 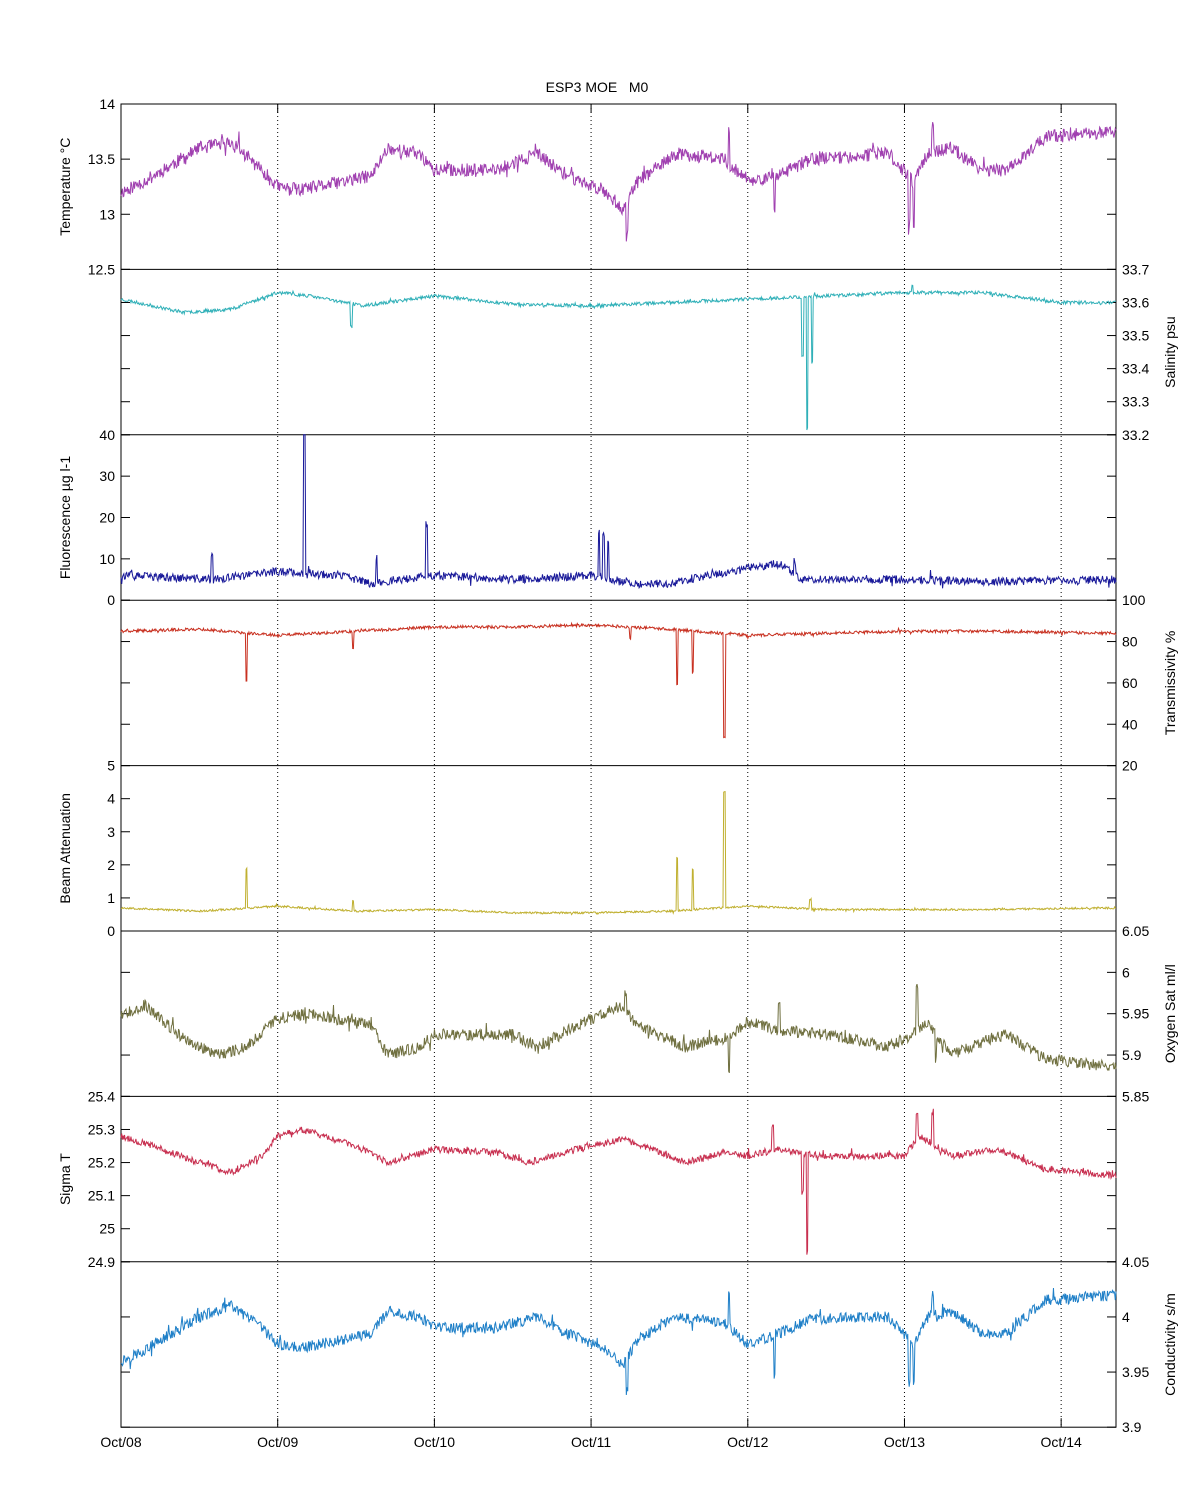 What do you see at coordinates (1132, 1427) in the screenshot?
I see `y-tick-label-conductivity: 3.9` at bounding box center [1132, 1427].